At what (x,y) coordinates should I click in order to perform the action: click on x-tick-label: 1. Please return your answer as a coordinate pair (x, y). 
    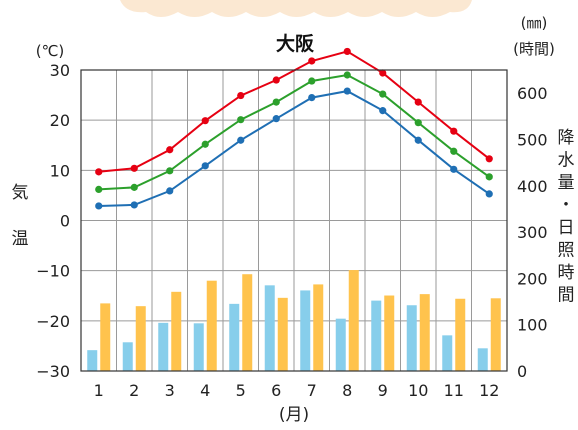
    Looking at the image, I should click on (99, 390).